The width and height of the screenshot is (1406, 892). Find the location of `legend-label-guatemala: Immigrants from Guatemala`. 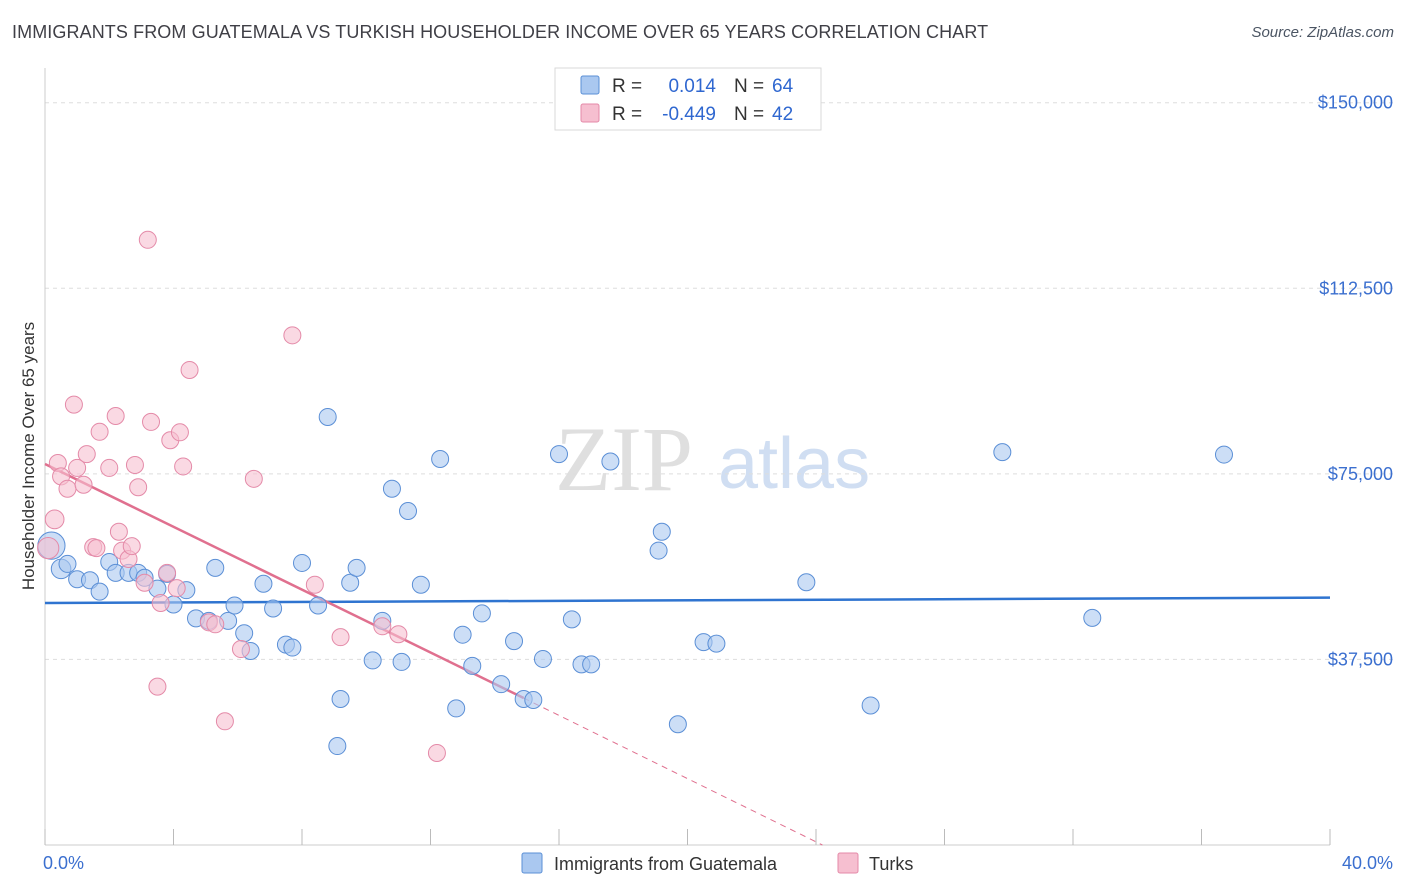

legend-label-guatemala: Immigrants from Guatemala is located at coordinates (666, 864).